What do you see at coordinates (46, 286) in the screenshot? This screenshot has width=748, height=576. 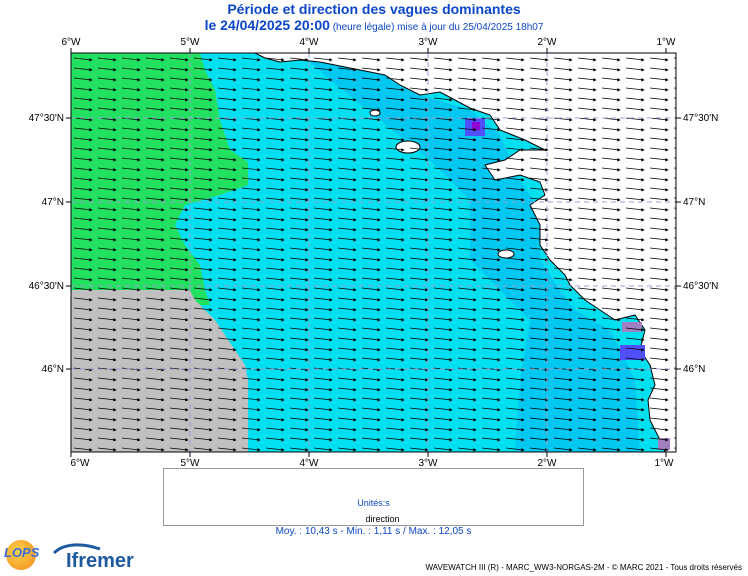 I see `lat-label-left: 46°30'N` at bounding box center [46, 286].